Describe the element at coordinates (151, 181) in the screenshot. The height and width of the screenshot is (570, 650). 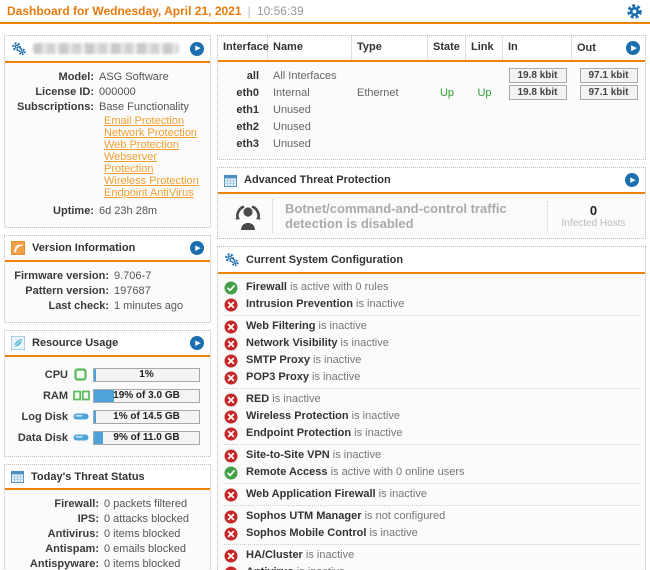
I see `subscription-link: Wireless Protection` at that location.